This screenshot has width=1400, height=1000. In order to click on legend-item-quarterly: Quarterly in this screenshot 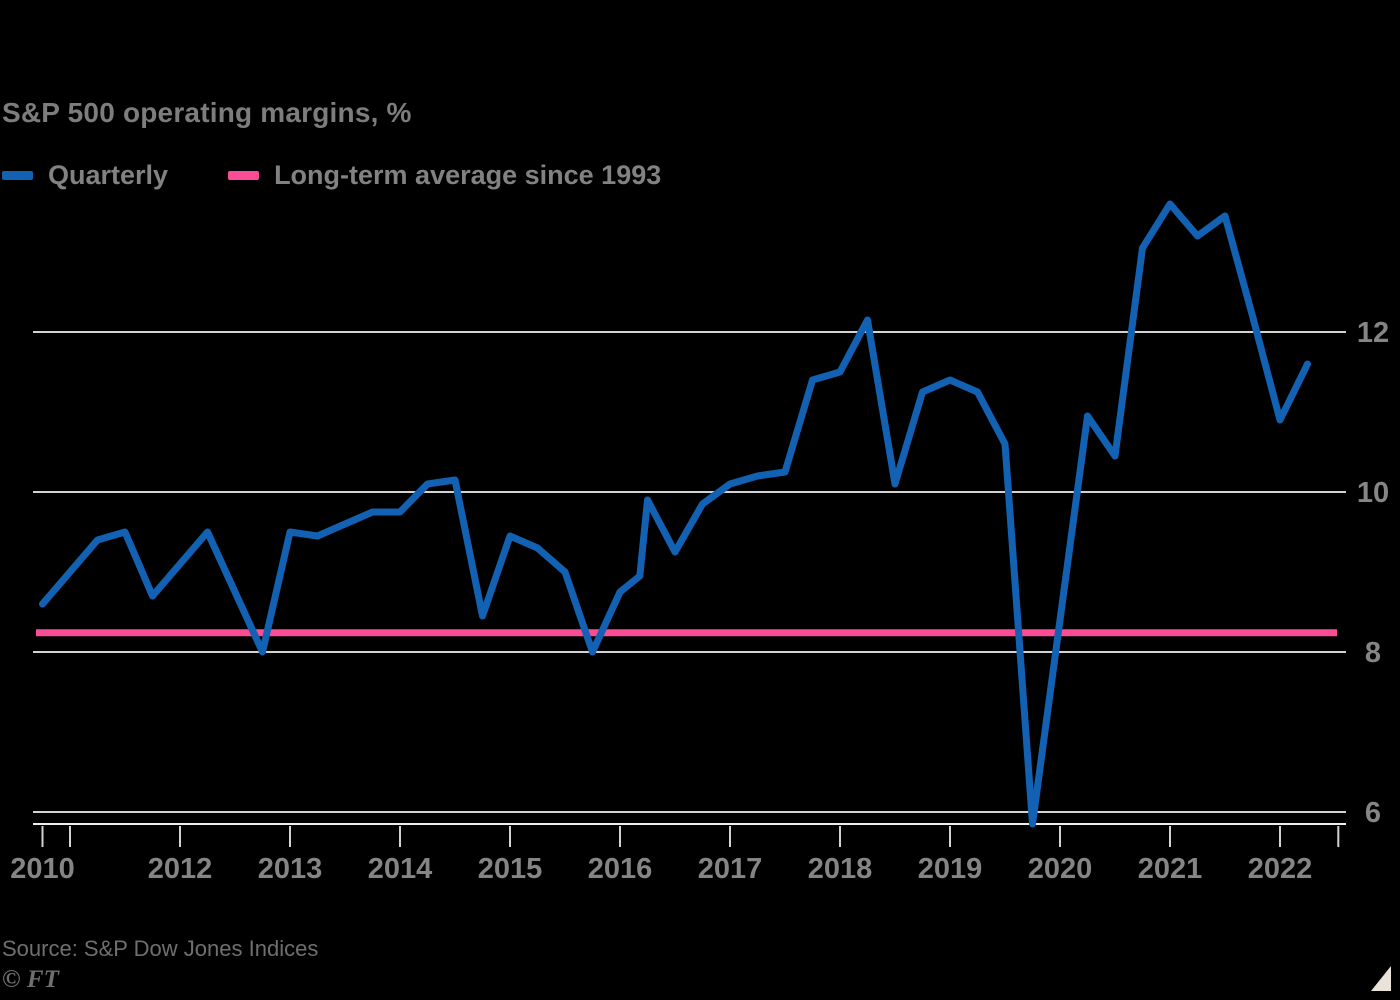, I will do `click(85, 175)`.